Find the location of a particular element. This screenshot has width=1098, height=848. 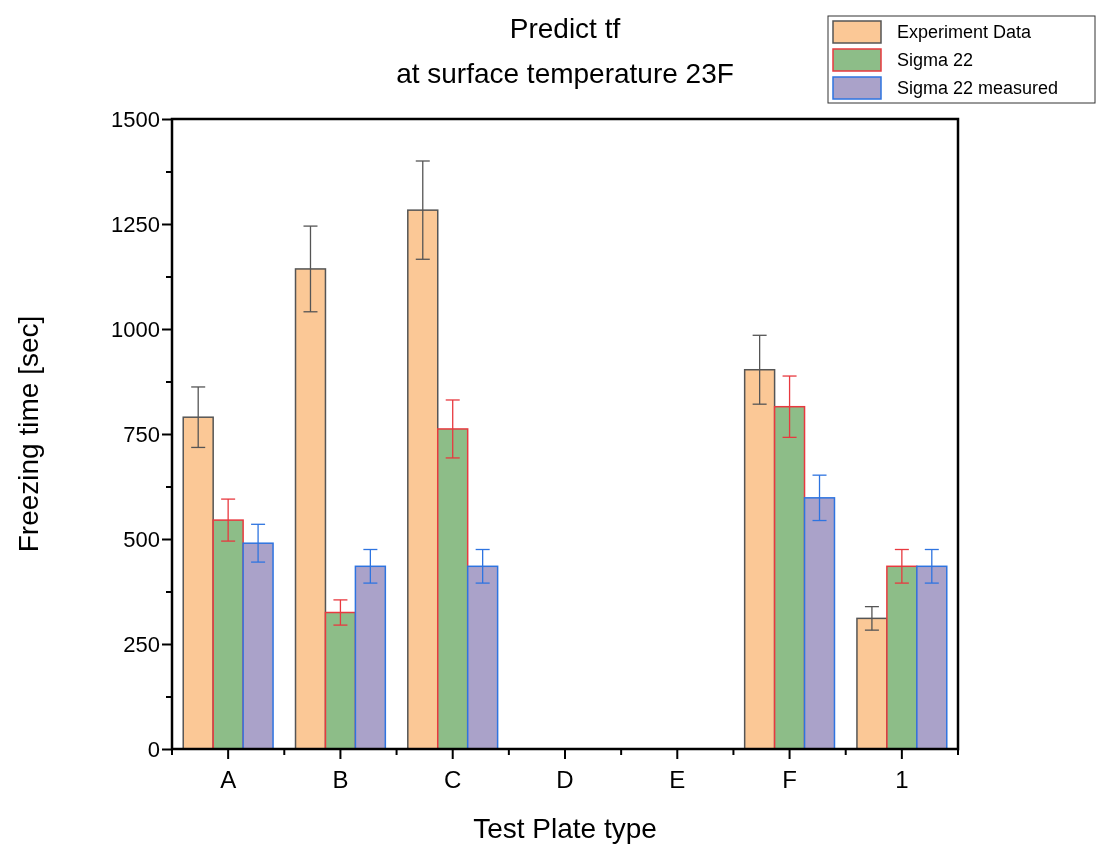

x-tick-label: C is located at coordinates (453, 780).